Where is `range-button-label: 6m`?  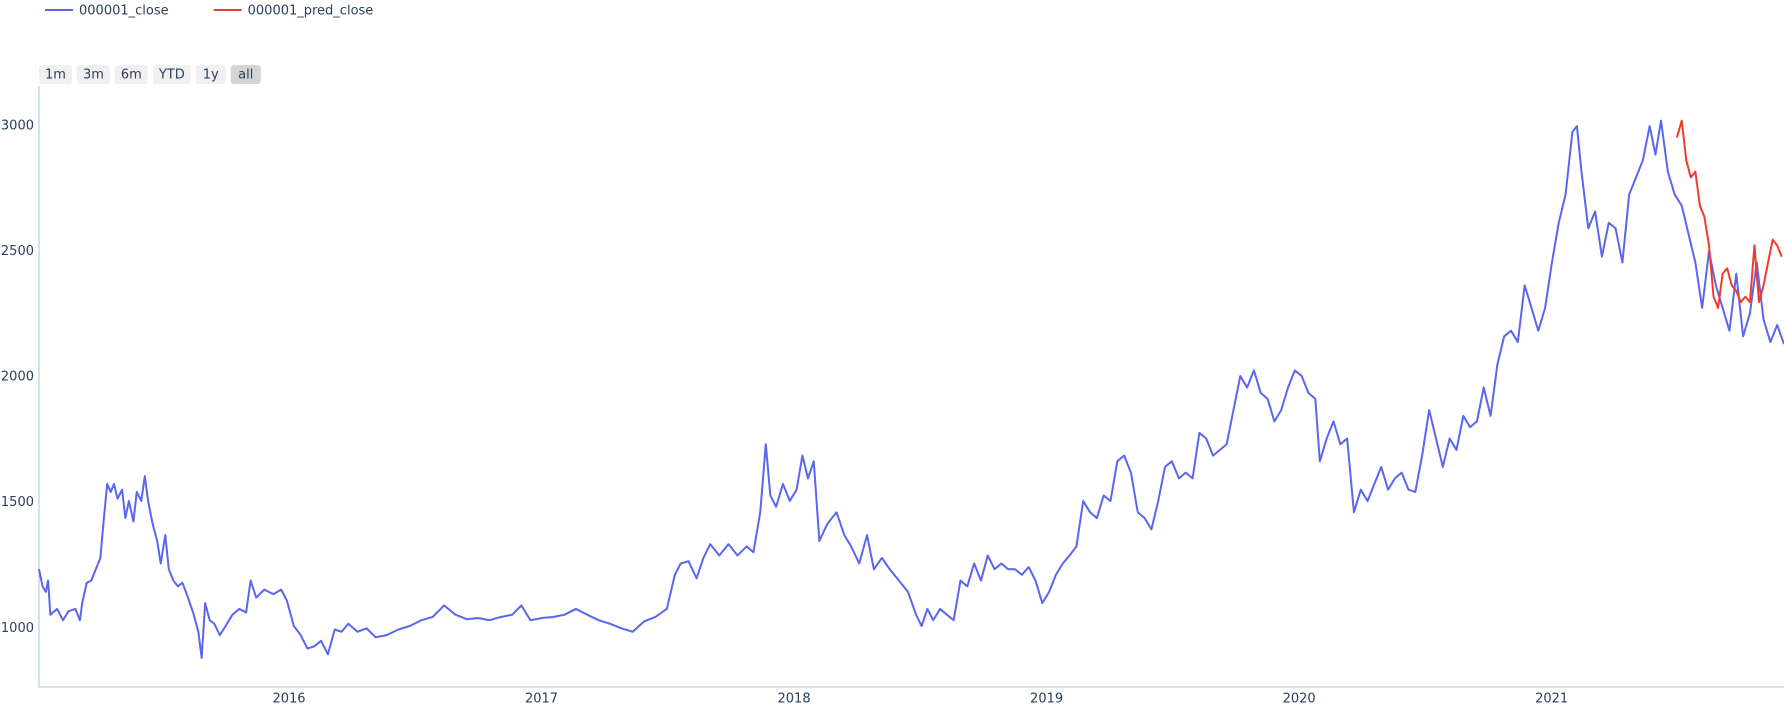
range-button-label: 6m is located at coordinates (131, 75).